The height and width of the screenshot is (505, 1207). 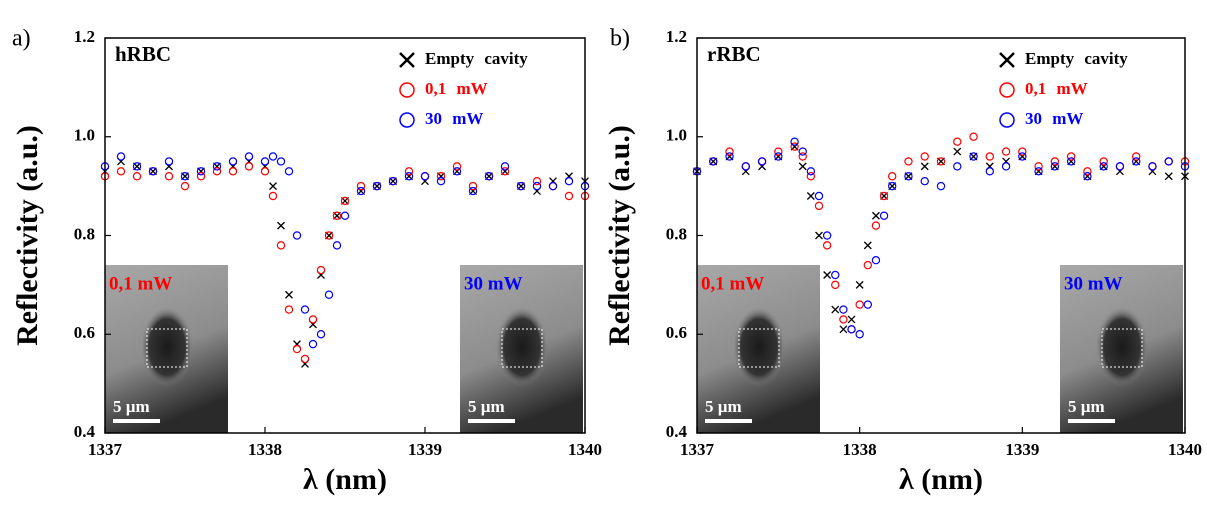 What do you see at coordinates (476, 58) in the screenshot?
I see `legend-label: Empty cavity` at bounding box center [476, 58].